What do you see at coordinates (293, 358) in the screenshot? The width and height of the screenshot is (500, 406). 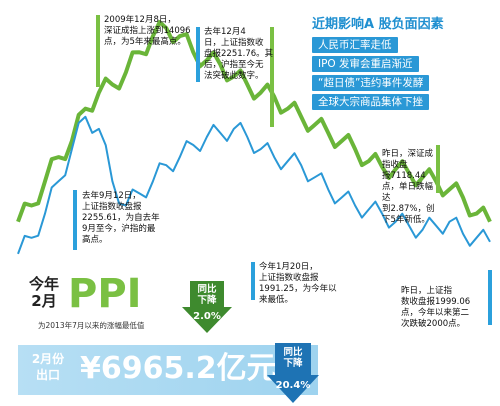 I see `export-change-label: 同比 下降` at bounding box center [293, 358].